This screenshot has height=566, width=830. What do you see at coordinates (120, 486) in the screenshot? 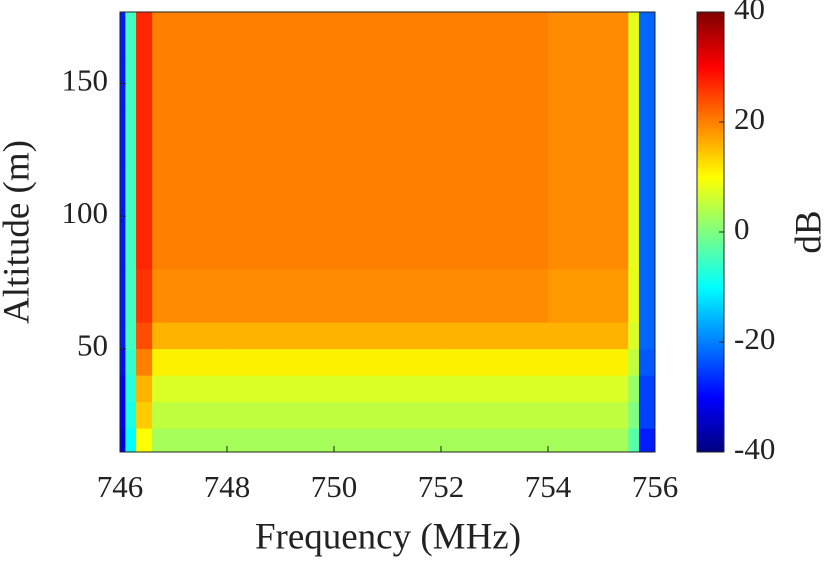
I see `x-tick-label: 746` at bounding box center [120, 486].